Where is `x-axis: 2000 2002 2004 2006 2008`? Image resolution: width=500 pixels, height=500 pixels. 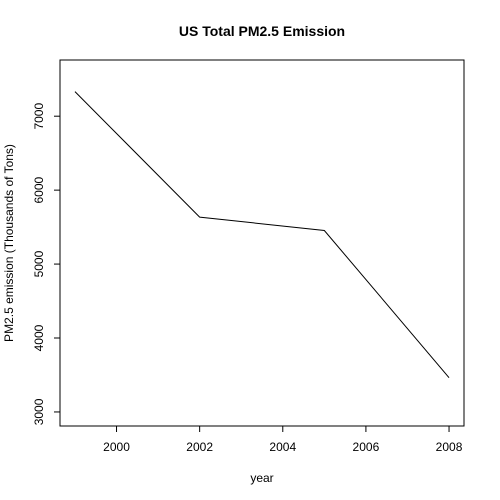
x-axis: 2000 2002 2004 2006 2008 is located at coordinates (283, 439).